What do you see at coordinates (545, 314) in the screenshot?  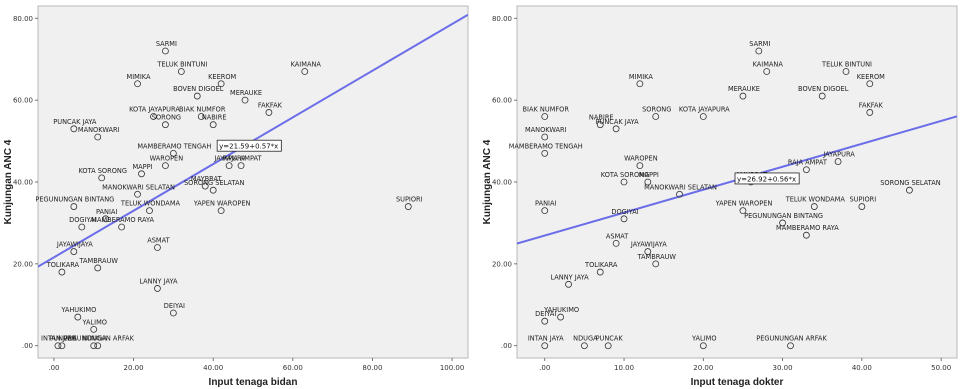 I see `data-point-label: DEIYAI` at bounding box center [545, 314].